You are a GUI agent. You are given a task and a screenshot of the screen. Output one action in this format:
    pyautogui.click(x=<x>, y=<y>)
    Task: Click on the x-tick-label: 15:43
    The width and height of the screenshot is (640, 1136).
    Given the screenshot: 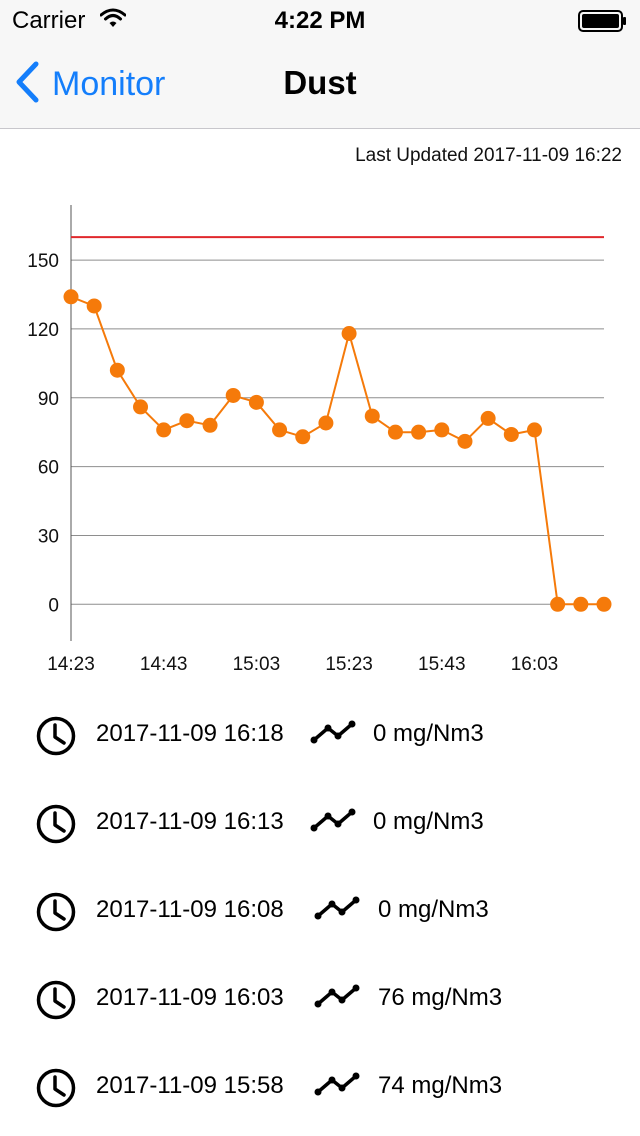 What is the action you would take?
    pyautogui.click(x=442, y=664)
    